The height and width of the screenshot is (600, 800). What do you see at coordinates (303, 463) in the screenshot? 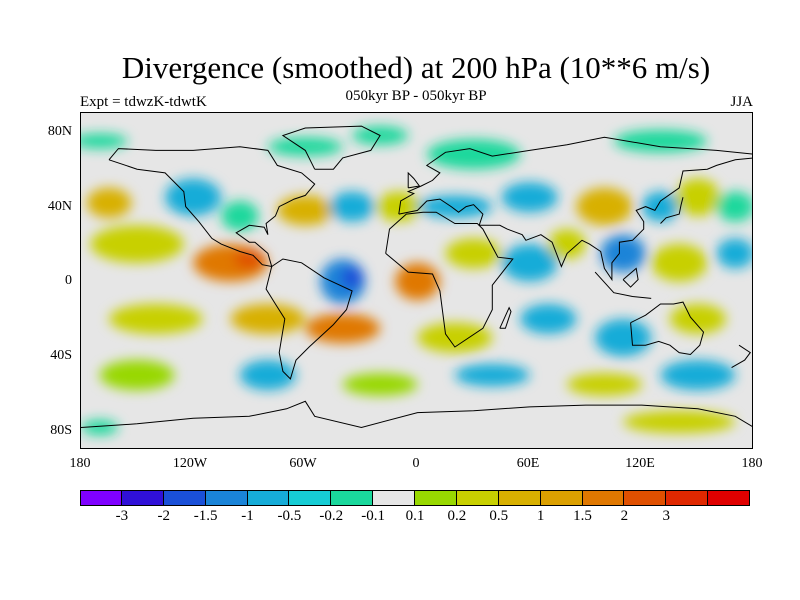
I see `lon-label-60w: 60W` at bounding box center [303, 463].